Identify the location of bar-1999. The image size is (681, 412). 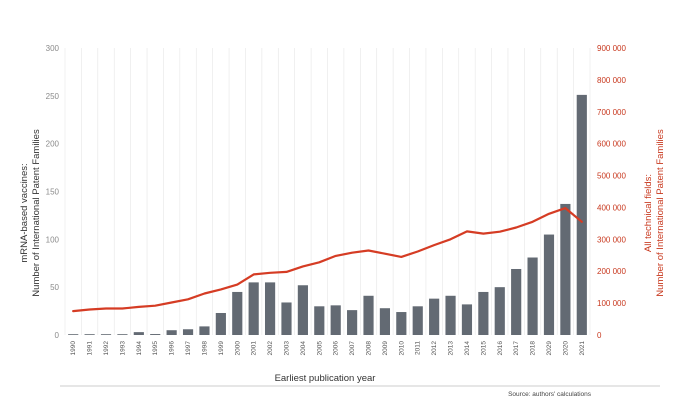
(220, 323).